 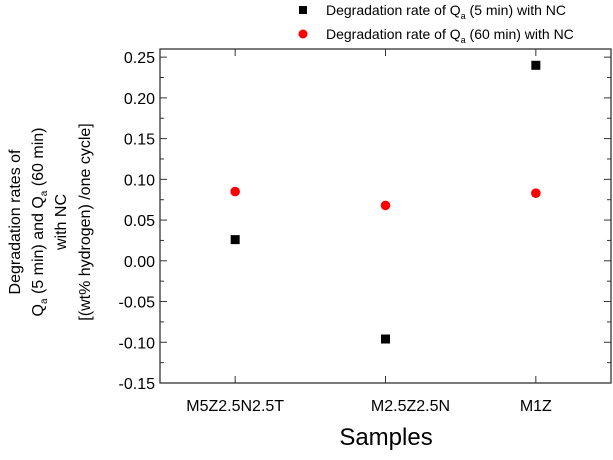 What do you see at coordinates (137, 303) in the screenshot?
I see `y-tick-label: -0.05` at bounding box center [137, 303].